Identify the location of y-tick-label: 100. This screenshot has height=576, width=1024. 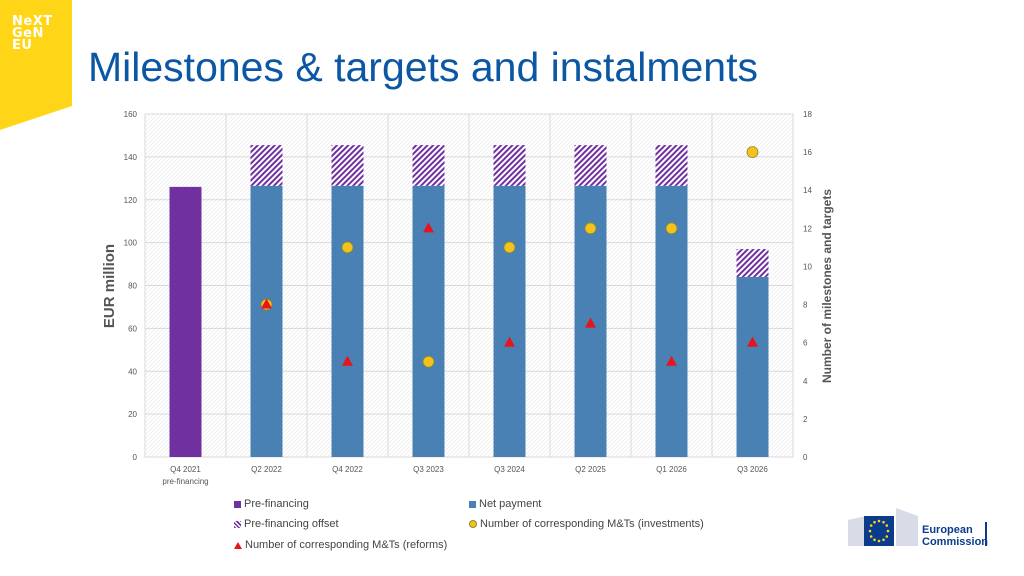
(131, 243).